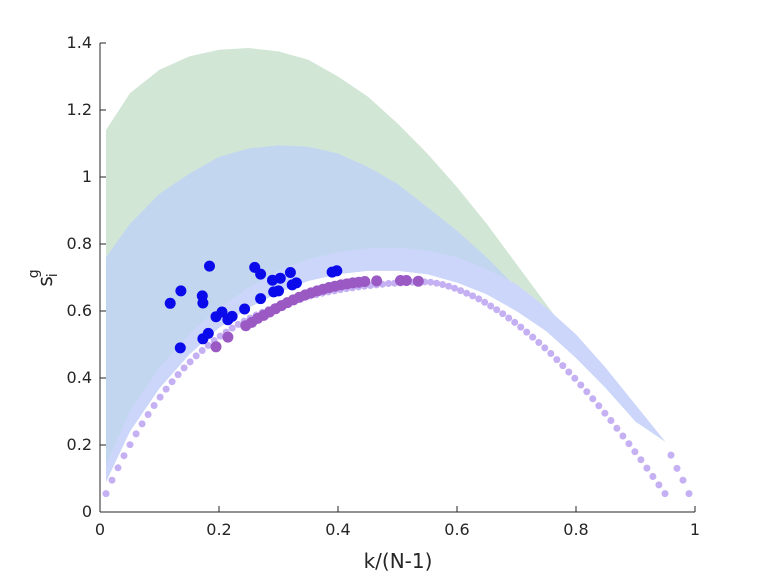  What do you see at coordinates (456, 529) in the screenshot?
I see `x-tick-label: 0.6` at bounding box center [456, 529].